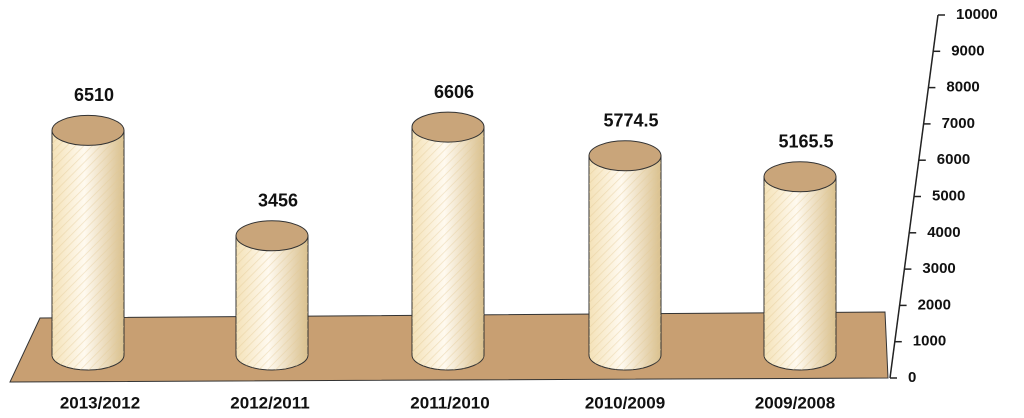 This screenshot has height=418, width=1024. Describe the element at coordinates (269, 402) in the screenshot. I see `x-tick-label: 2012/2011` at that location.